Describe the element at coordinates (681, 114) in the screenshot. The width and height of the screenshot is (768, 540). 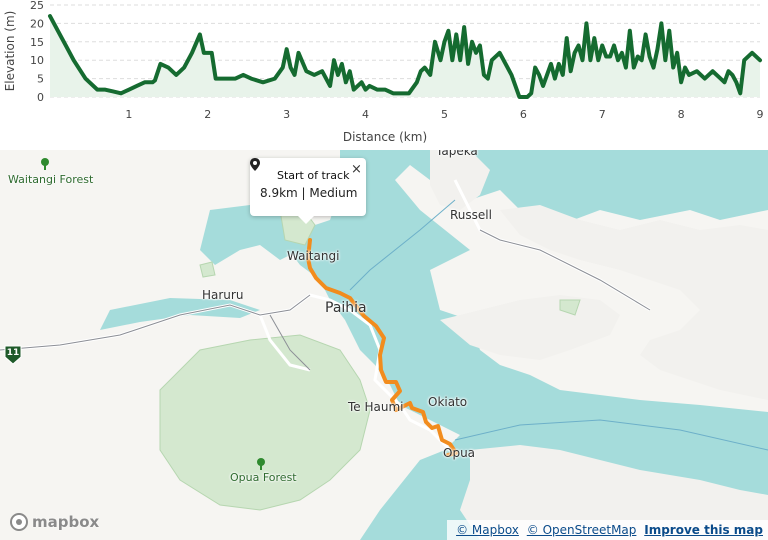
I see `x-tick-label: 8` at that location.